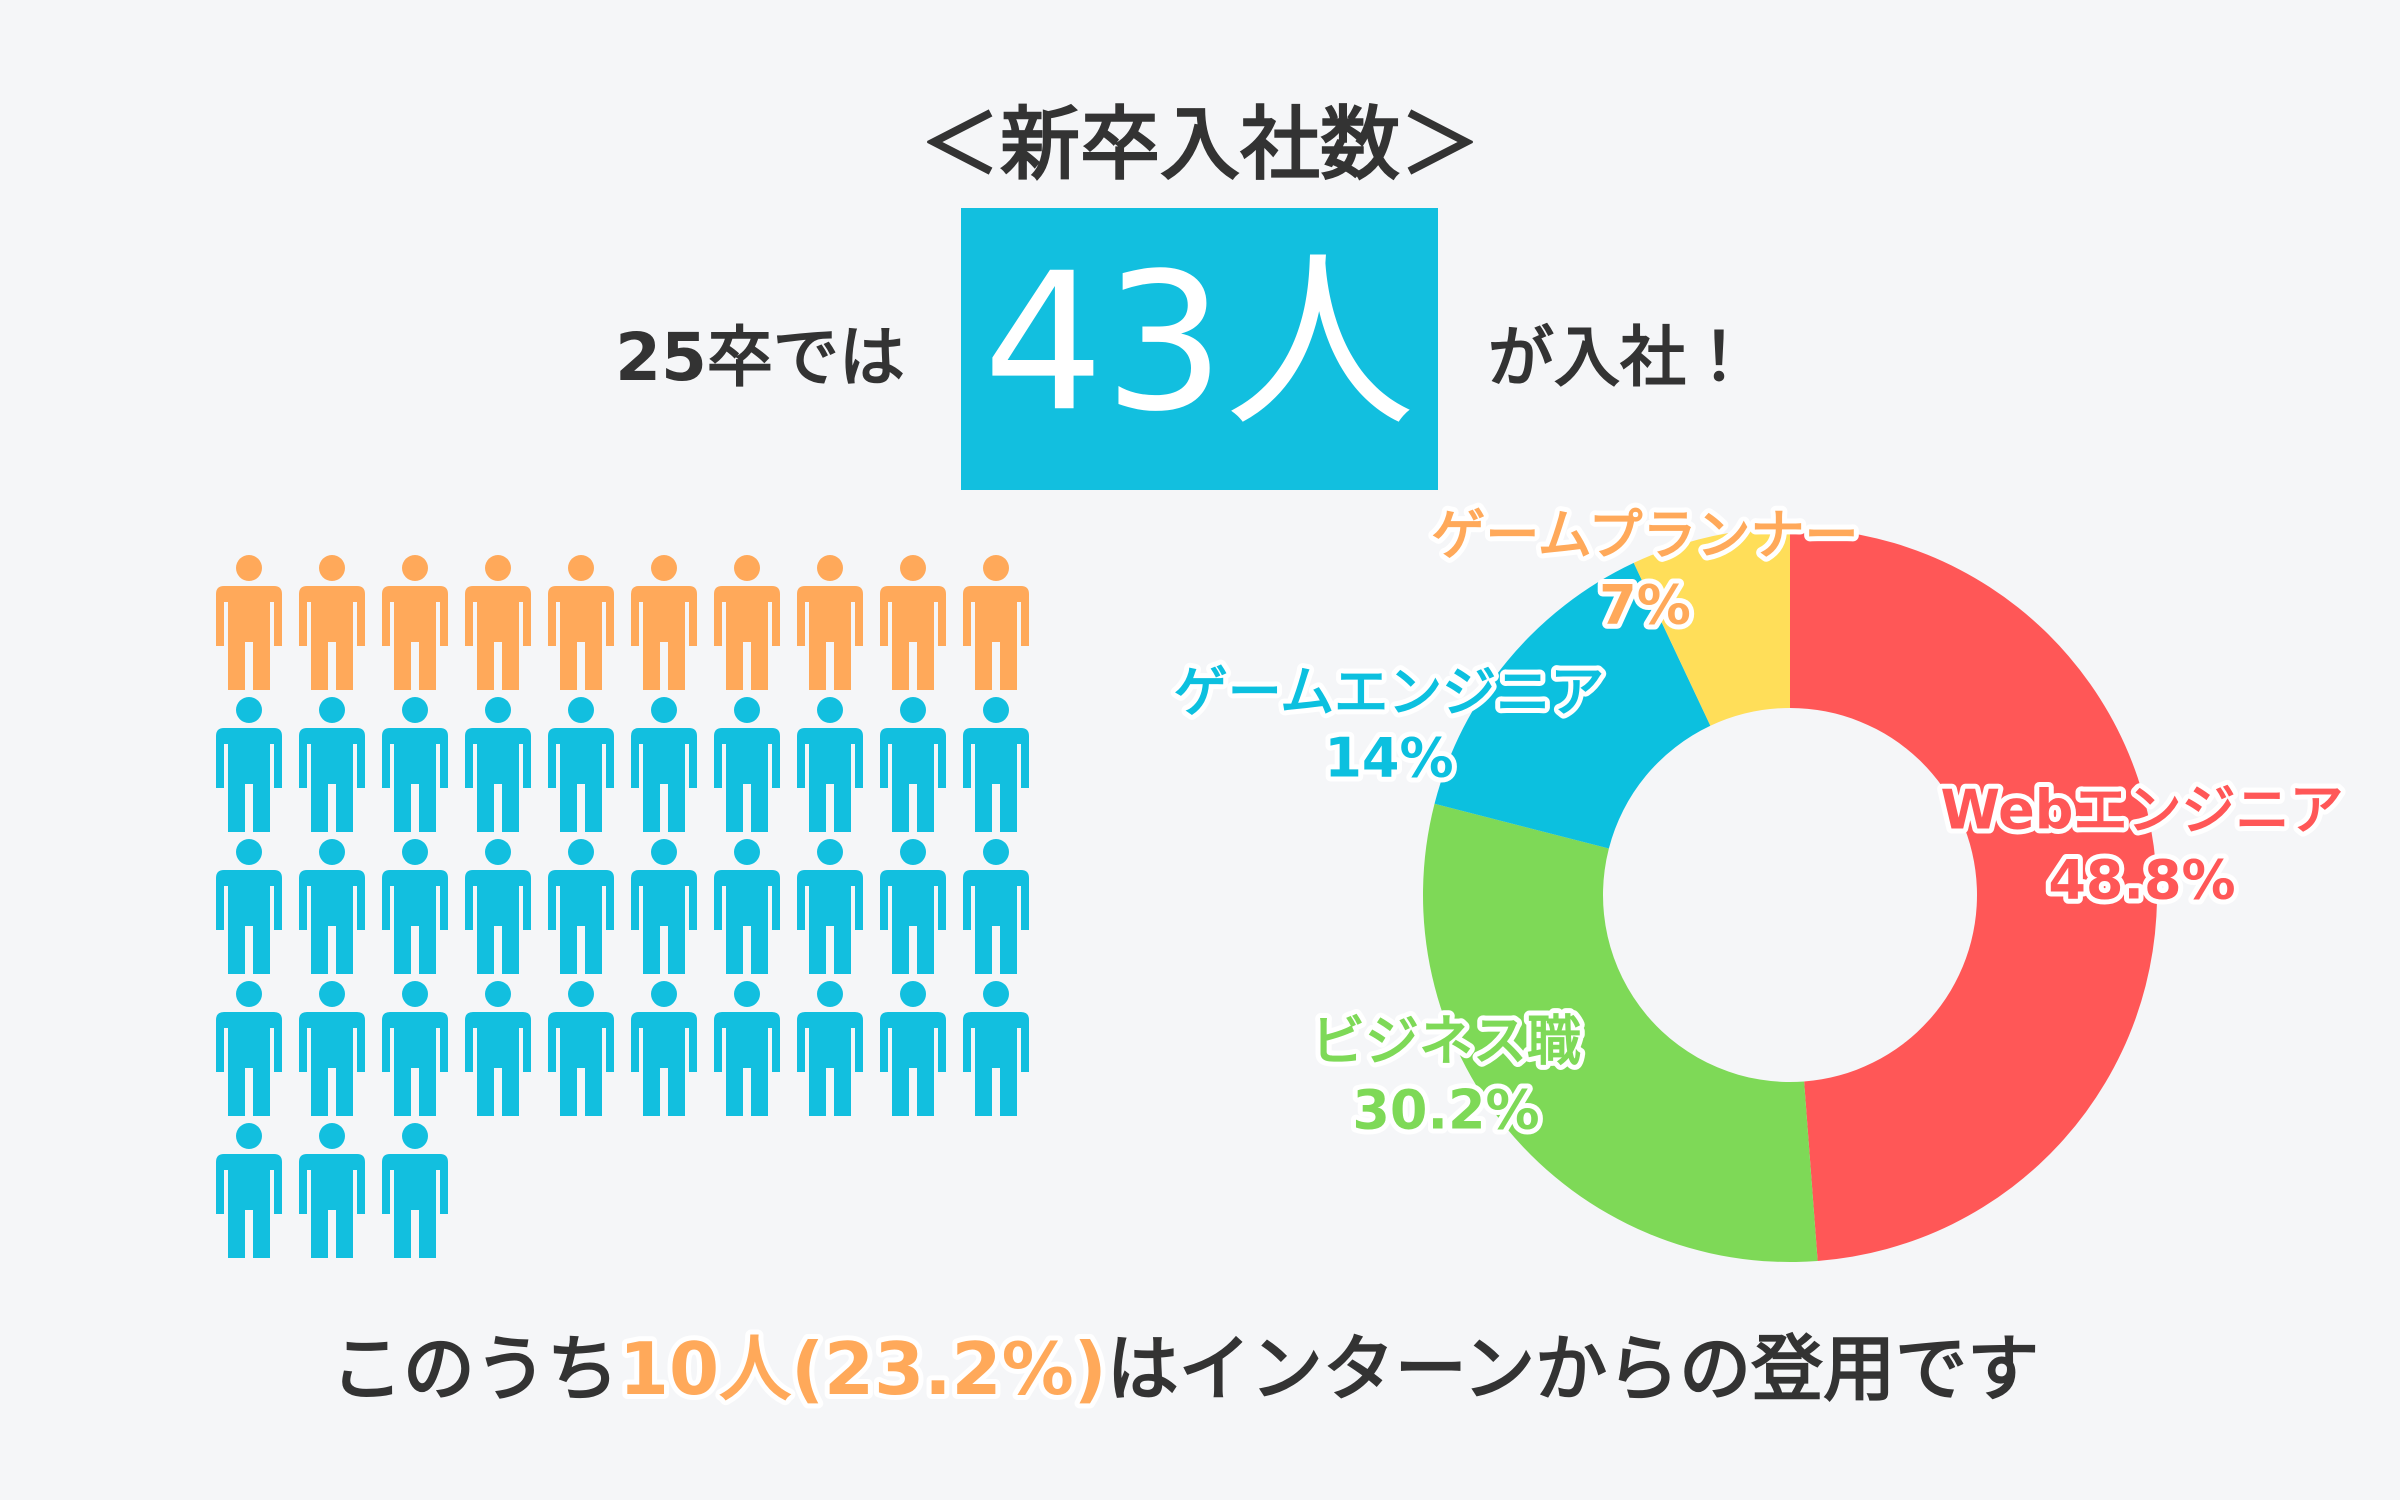 This screenshot has width=2400, height=1500. What do you see at coordinates (760, 357) in the screenshot?
I see `count-prefix: 25卒では` at bounding box center [760, 357].